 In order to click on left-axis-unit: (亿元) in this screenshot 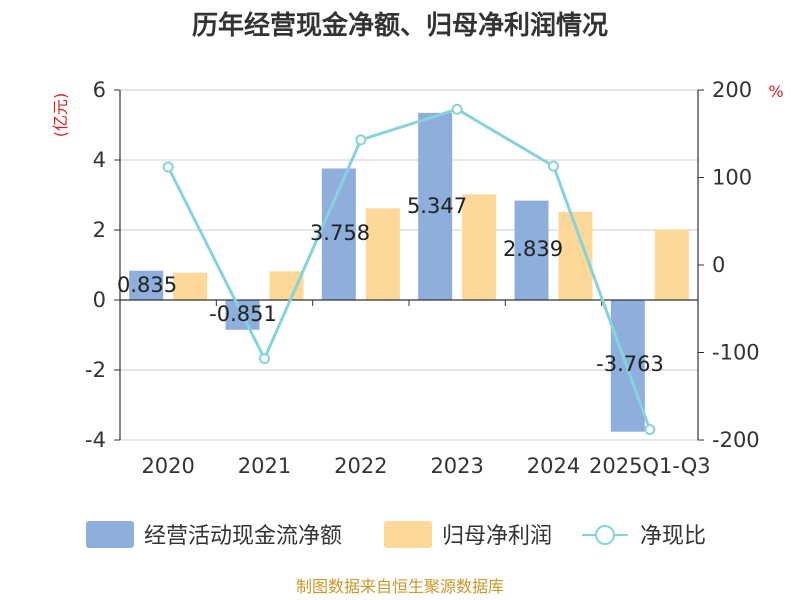, I will do `click(60, 115)`.